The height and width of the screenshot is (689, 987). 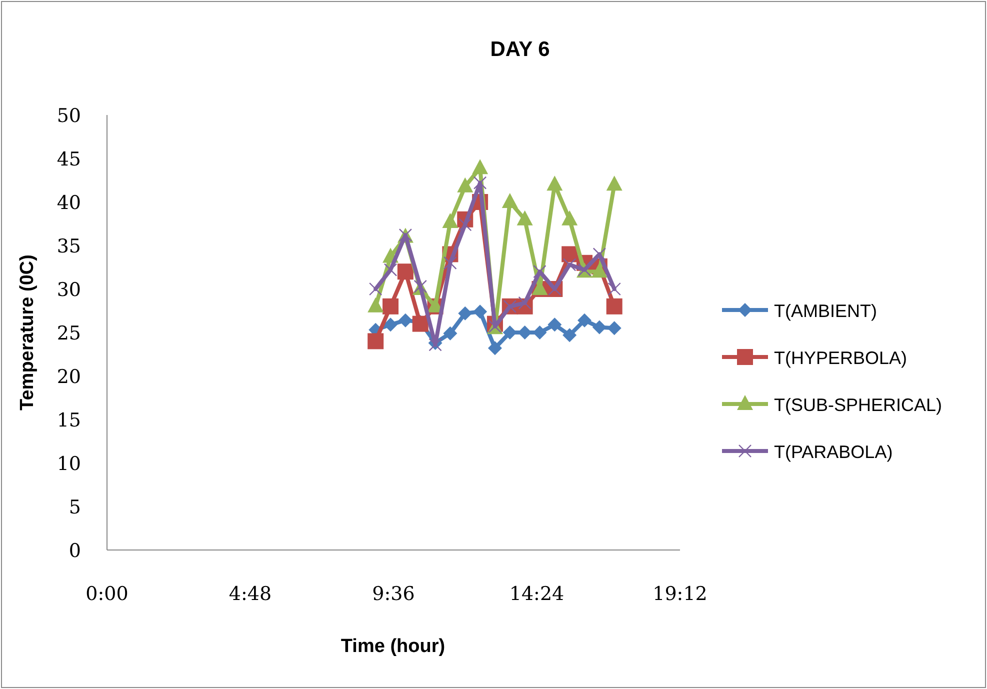 I want to click on legend-label: T(HYPERBOLA), so click(x=841, y=358).